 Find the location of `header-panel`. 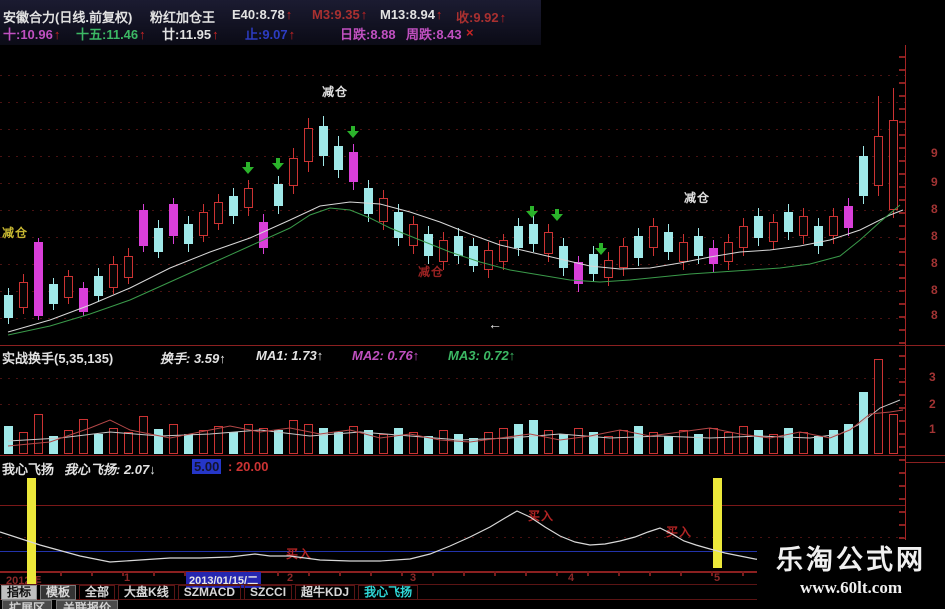

header-panel is located at coordinates (270, 22).